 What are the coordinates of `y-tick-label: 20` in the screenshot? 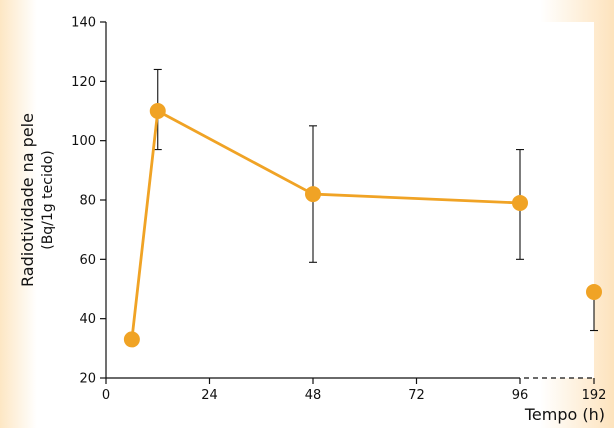 It's located at (87, 379).